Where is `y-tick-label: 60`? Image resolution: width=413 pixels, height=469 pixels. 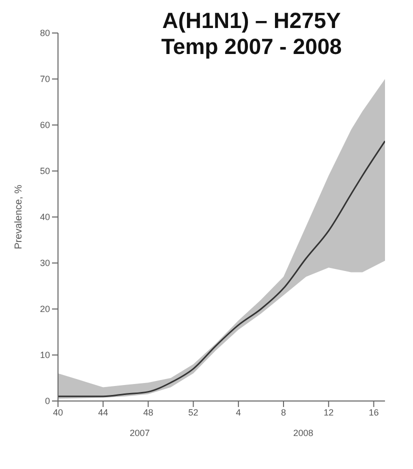
y-tick-label: 60 is located at coordinates (45, 125).